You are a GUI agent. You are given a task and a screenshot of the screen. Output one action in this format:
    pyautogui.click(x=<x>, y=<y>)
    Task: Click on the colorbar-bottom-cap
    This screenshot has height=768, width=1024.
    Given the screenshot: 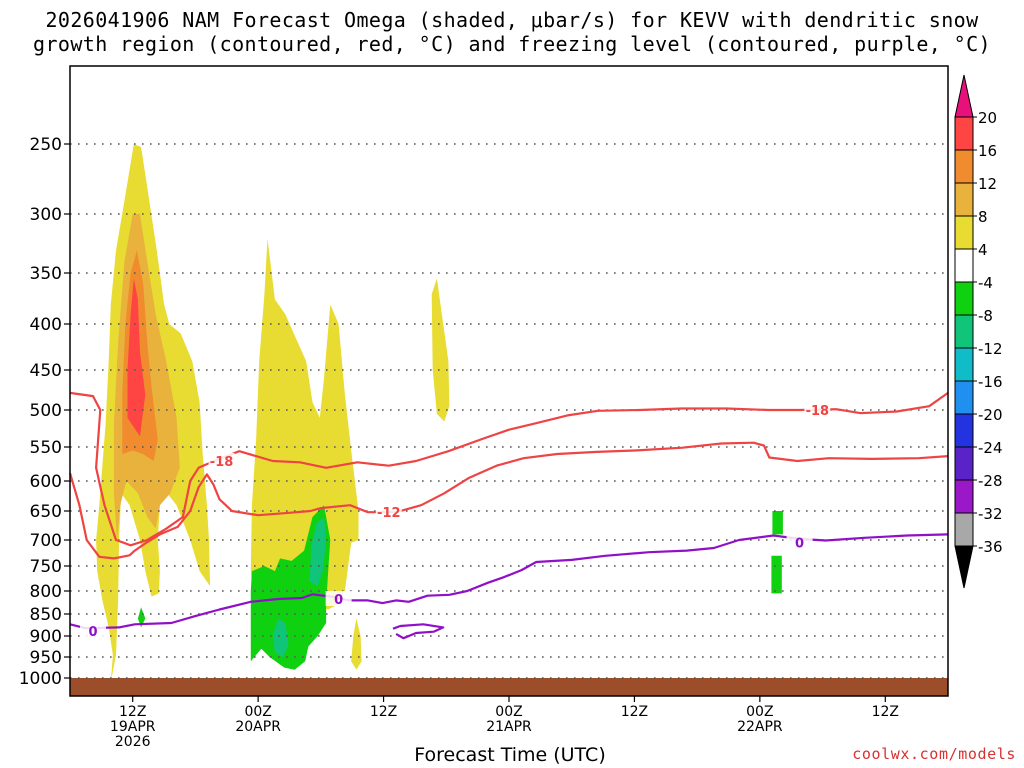 What is the action you would take?
    pyautogui.click(x=964, y=567)
    